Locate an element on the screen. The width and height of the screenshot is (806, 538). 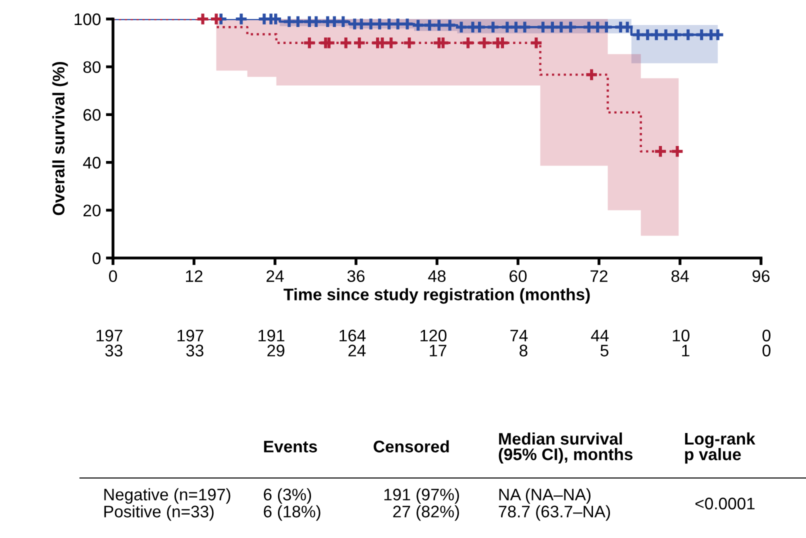
text: Log-rank p value is located at coordinates (720, 448).